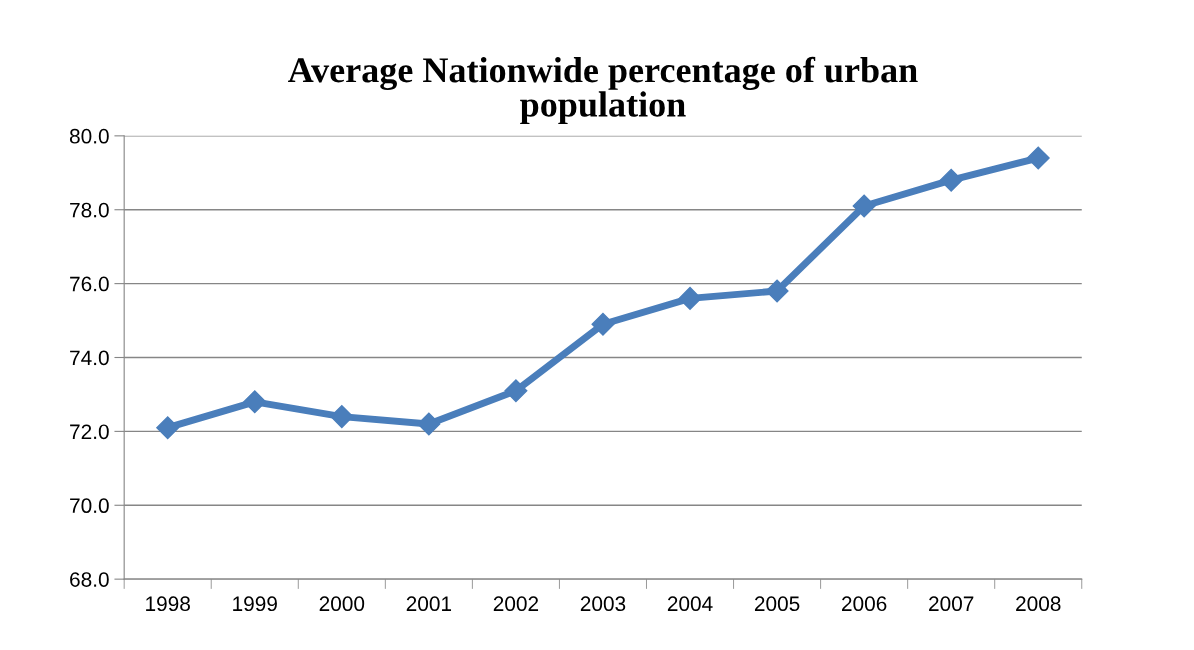 The image size is (1194, 650). Describe the element at coordinates (516, 604) in the screenshot. I see `x-tick-label: 2002` at that location.